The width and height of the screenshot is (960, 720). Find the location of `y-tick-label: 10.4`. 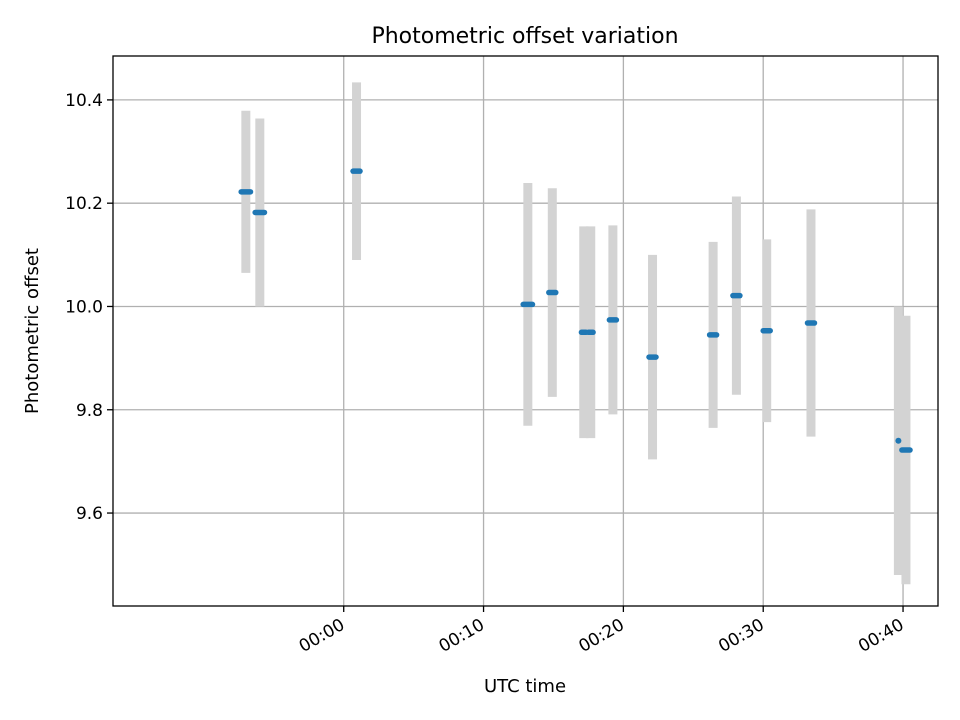

y-tick-label: 10.4 is located at coordinates (84, 101).